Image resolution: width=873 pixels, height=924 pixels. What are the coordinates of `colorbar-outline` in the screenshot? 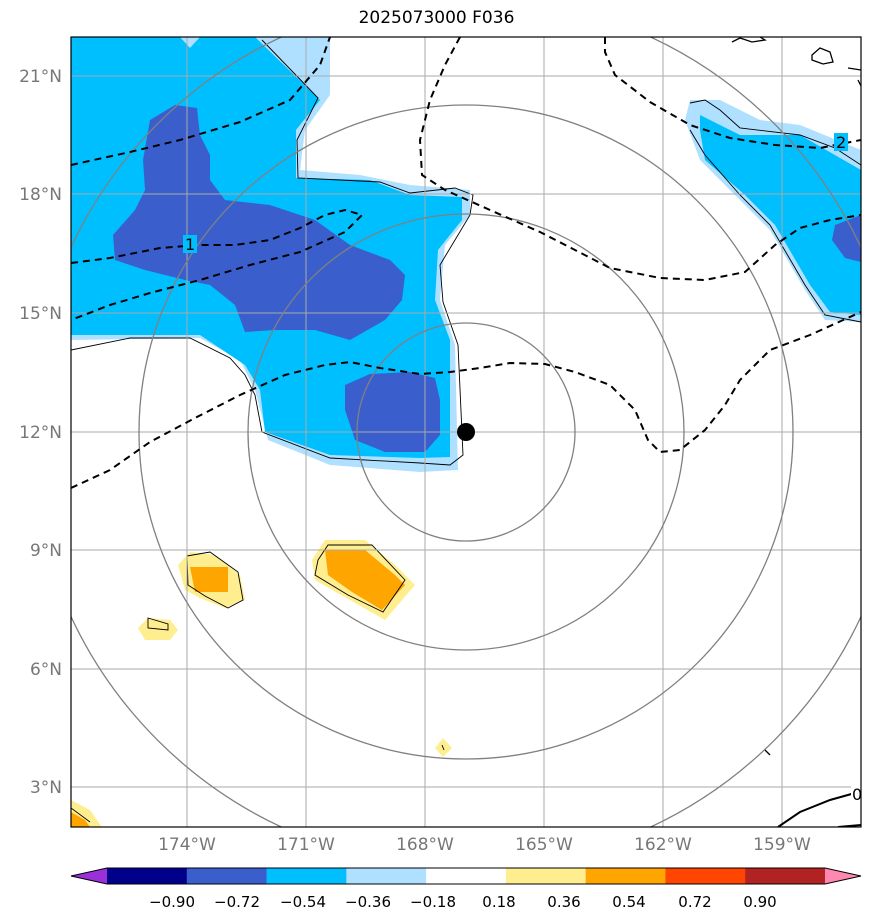 It's located at (466, 876).